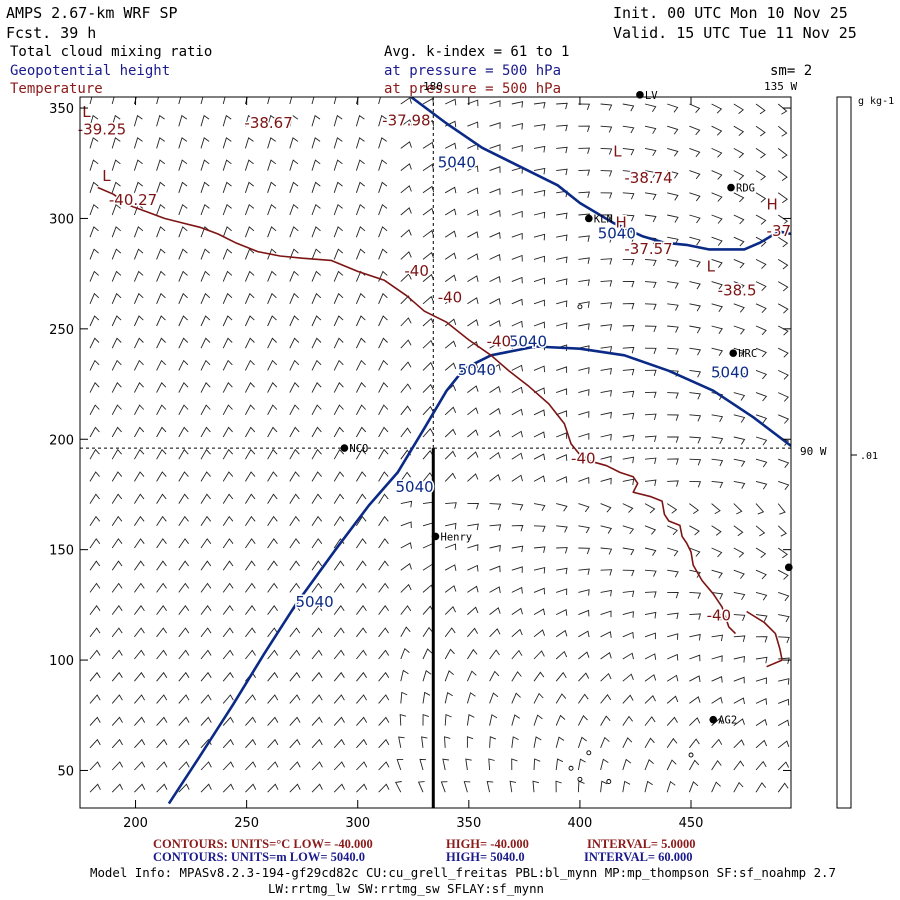 This screenshot has width=900, height=900. Describe the element at coordinates (691, 823) in the screenshot. I see `x-tick-label: 450` at that location.